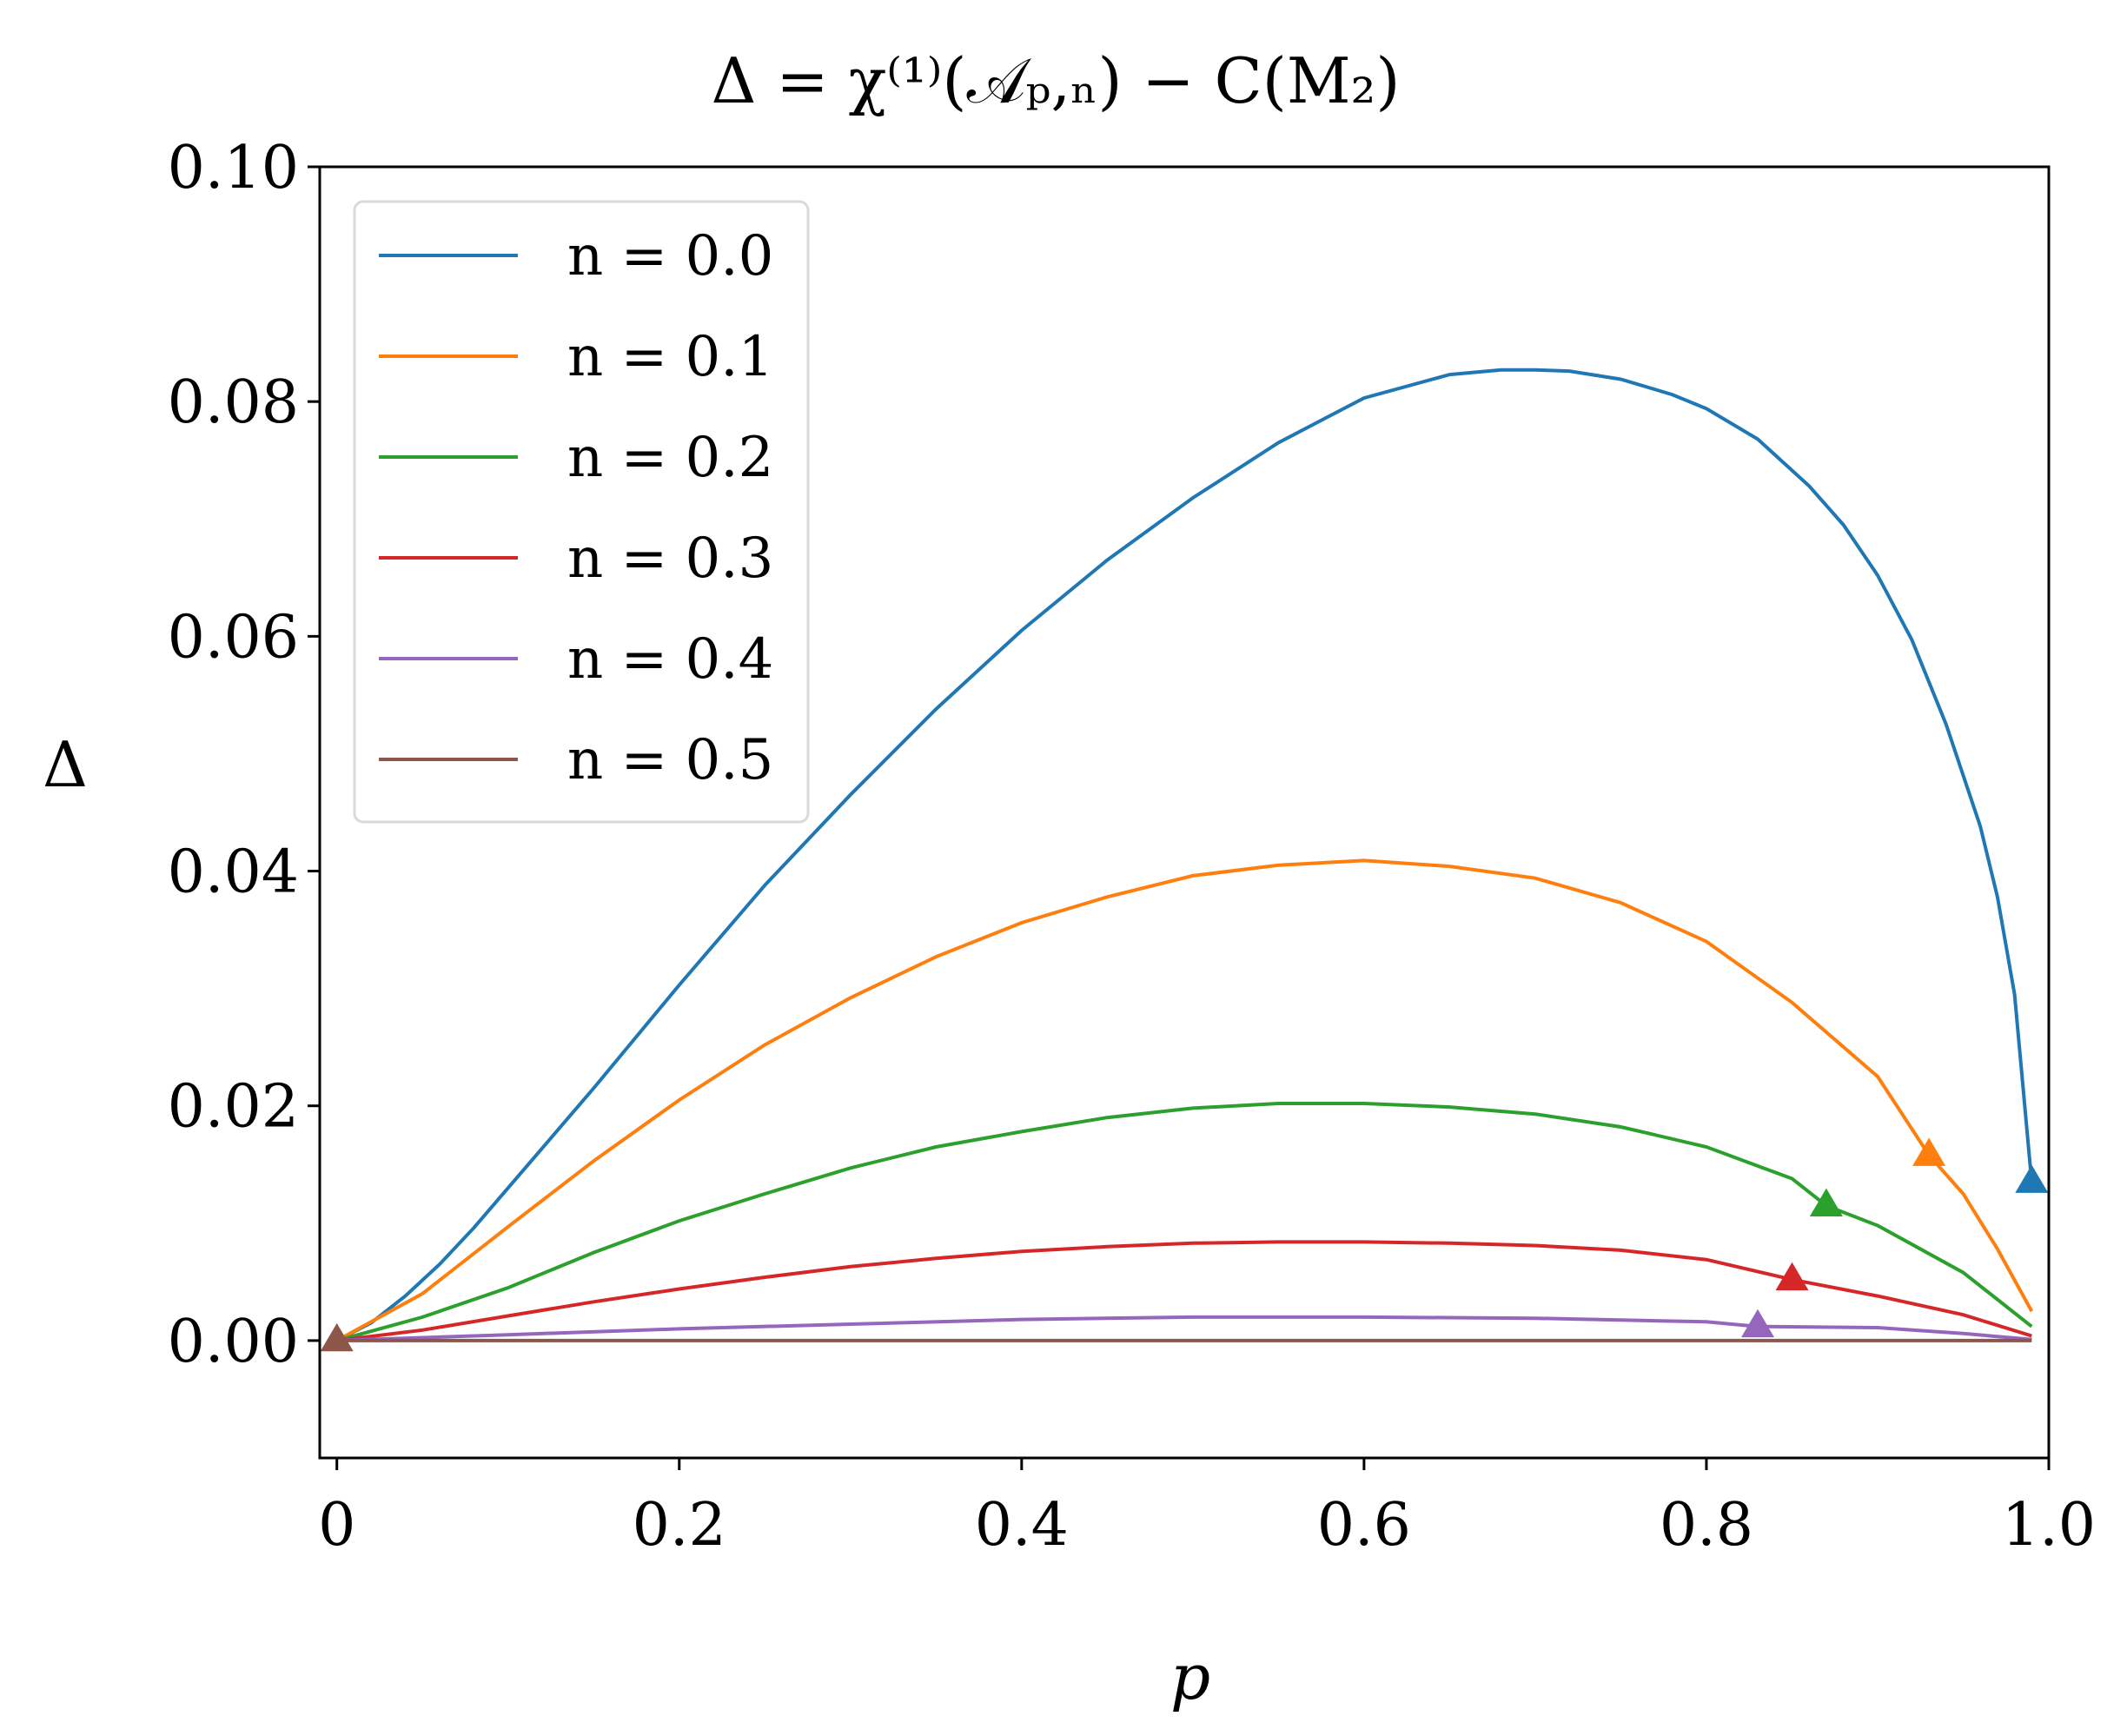 The height and width of the screenshot is (1736, 2127). Describe the element at coordinates (234, 1107) in the screenshot. I see `y-tick-label: 0.02` at that location.